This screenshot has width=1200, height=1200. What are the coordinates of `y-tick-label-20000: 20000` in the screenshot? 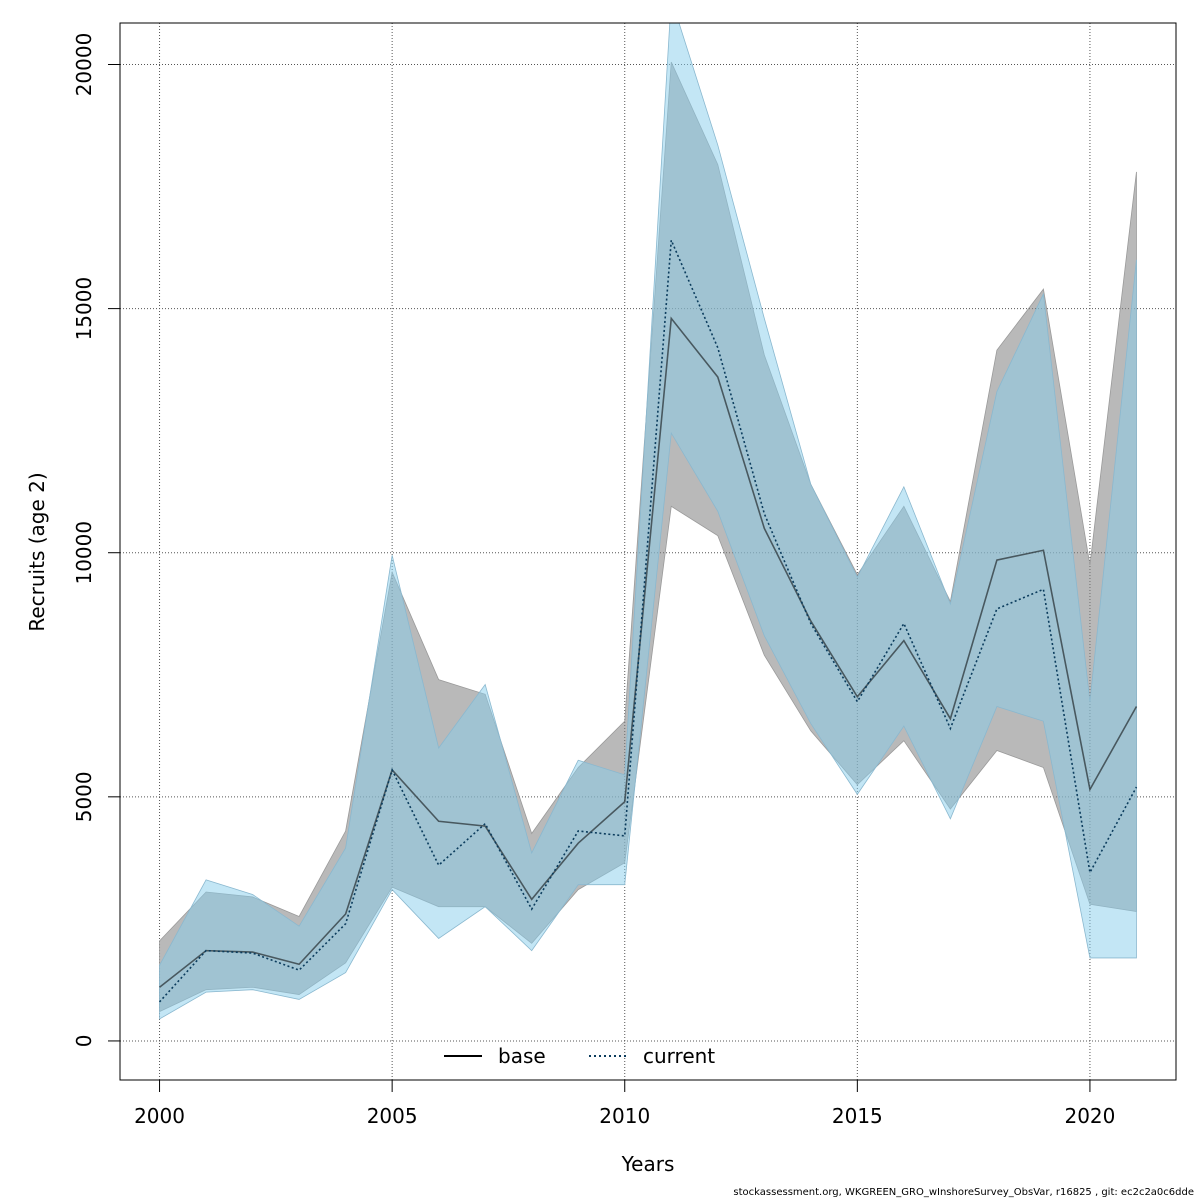 It's located at (84, 65).